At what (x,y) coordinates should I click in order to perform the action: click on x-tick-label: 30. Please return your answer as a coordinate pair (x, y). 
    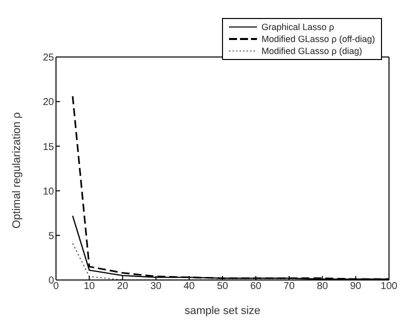
    Looking at the image, I should click on (156, 286).